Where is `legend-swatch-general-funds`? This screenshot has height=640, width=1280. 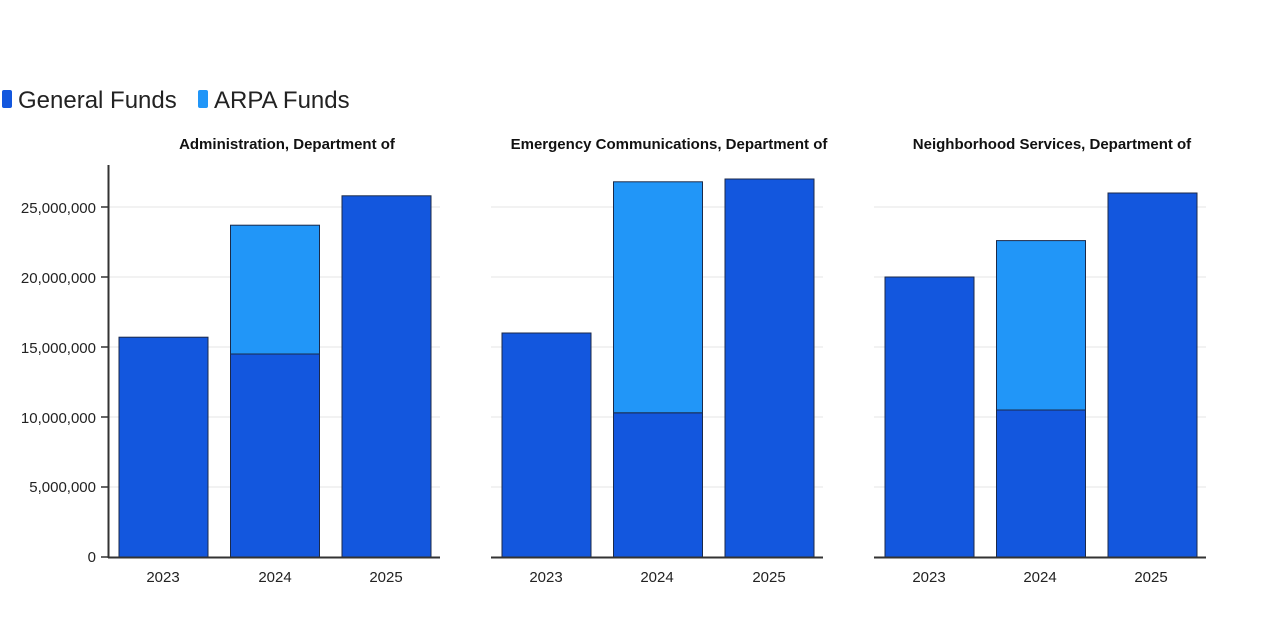
legend-swatch-general-funds is located at coordinates (7, 99).